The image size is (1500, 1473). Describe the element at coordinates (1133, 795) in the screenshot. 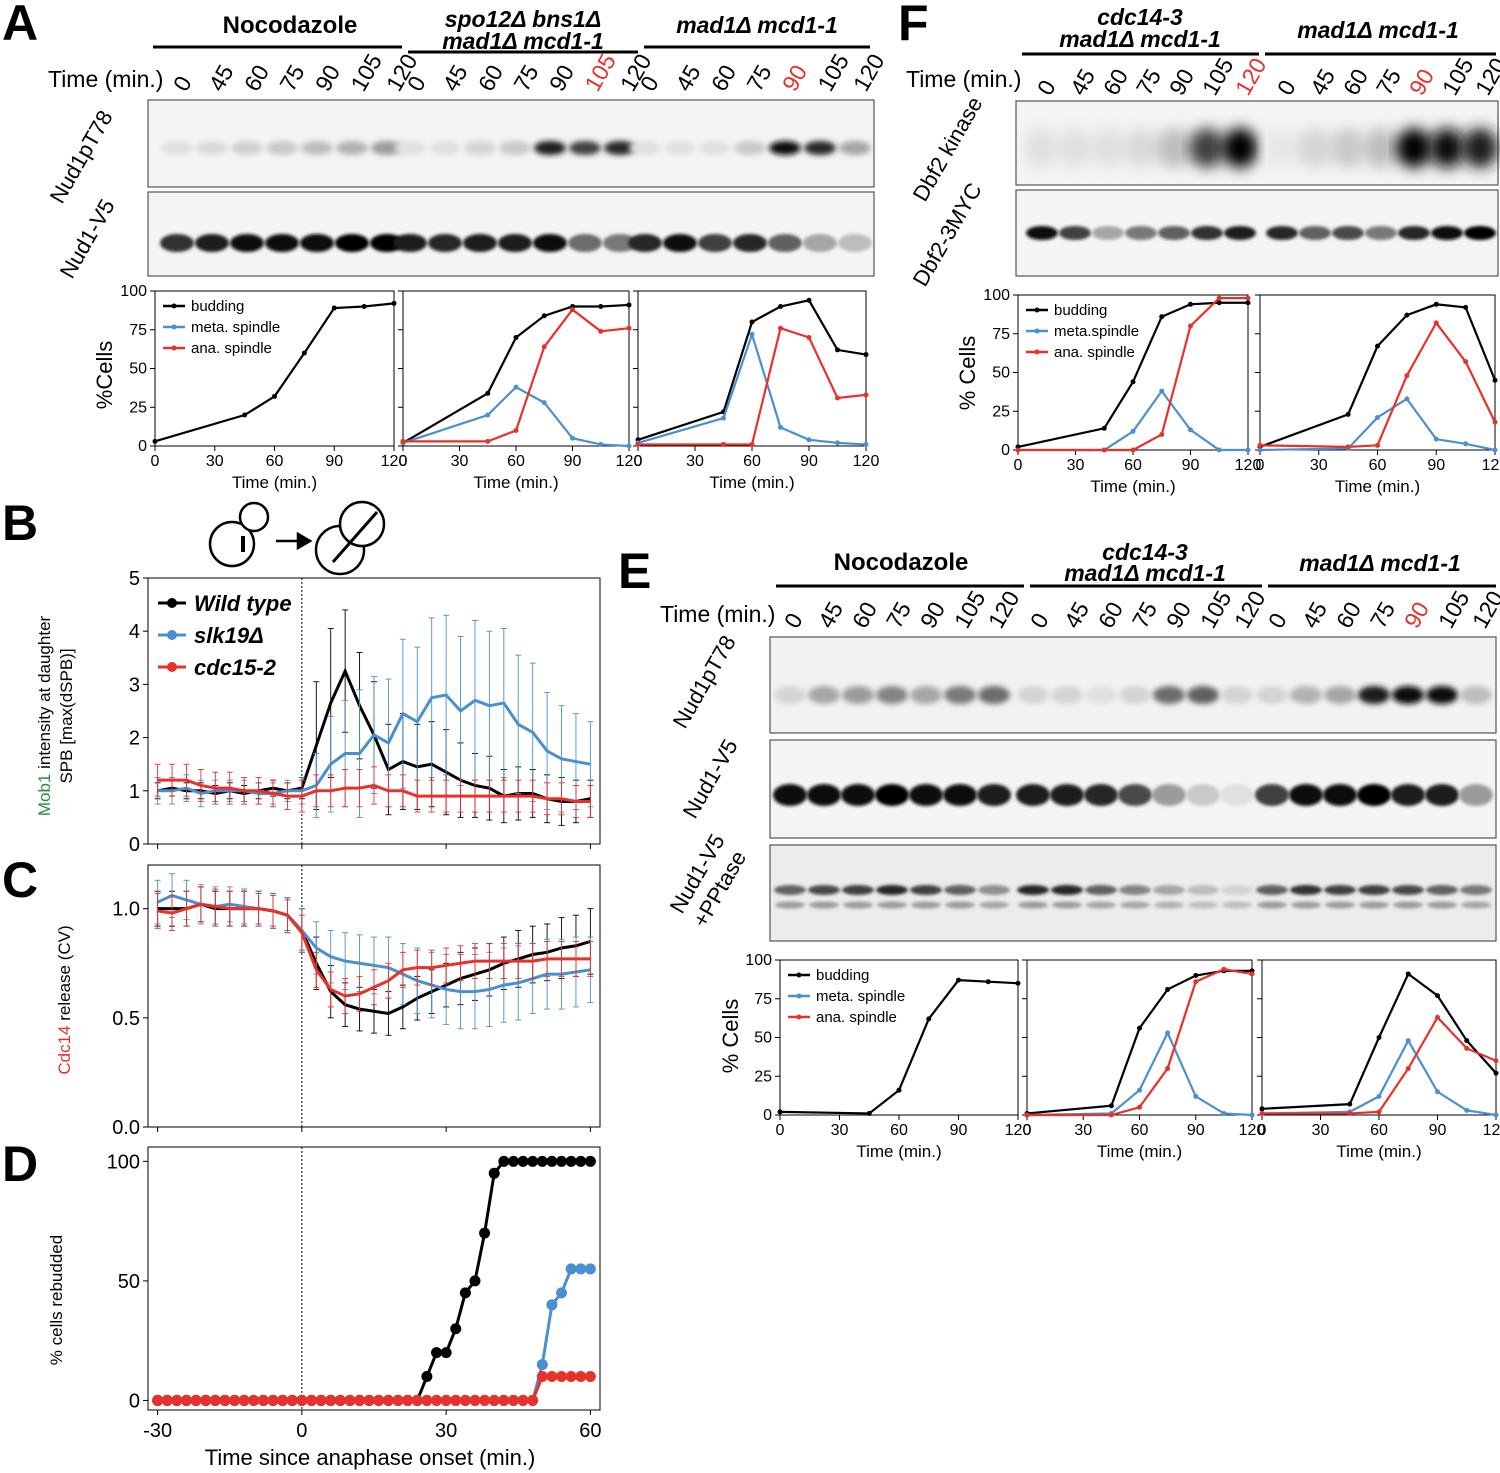

I see `bands-e-nud1-v5` at that location.